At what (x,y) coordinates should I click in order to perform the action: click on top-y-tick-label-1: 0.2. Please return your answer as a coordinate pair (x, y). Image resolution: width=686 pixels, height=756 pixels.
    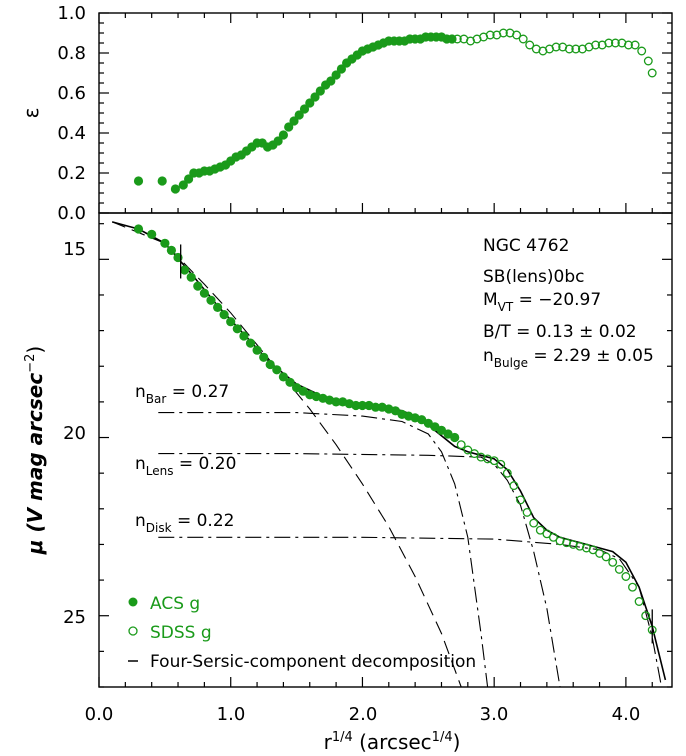
    Looking at the image, I should click on (71, 173).